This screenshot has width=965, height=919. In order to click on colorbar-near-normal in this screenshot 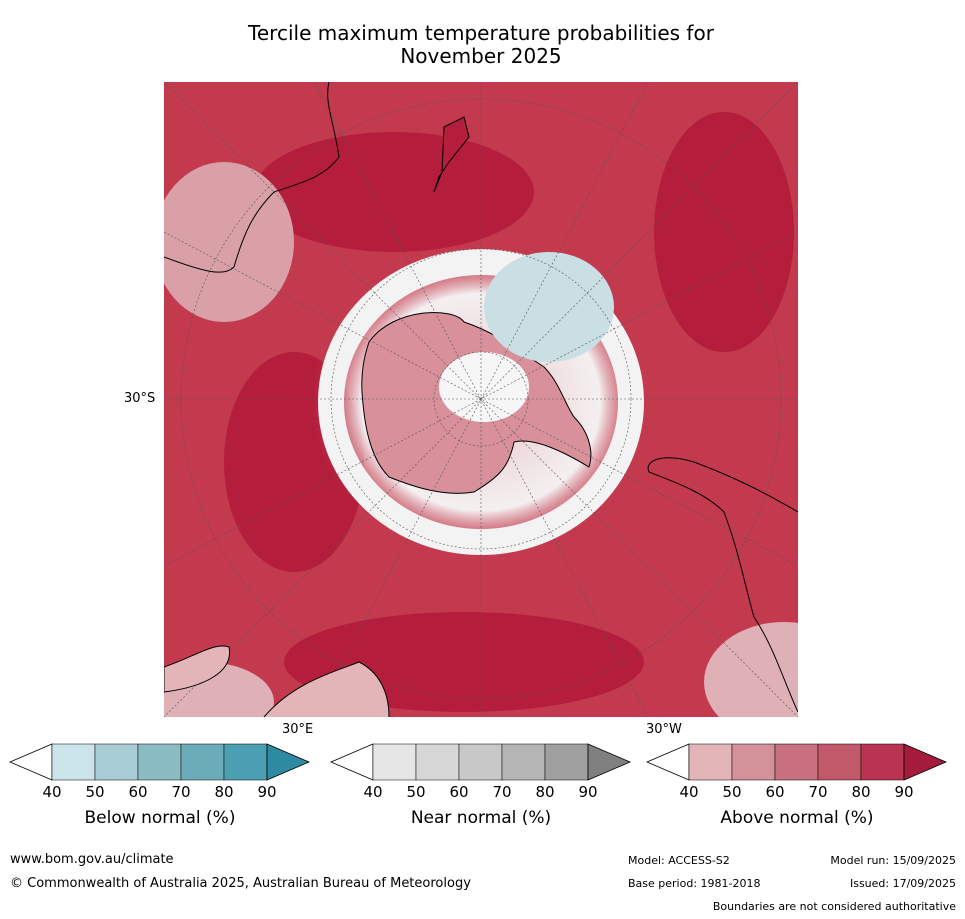, I will do `click(480, 763)`.